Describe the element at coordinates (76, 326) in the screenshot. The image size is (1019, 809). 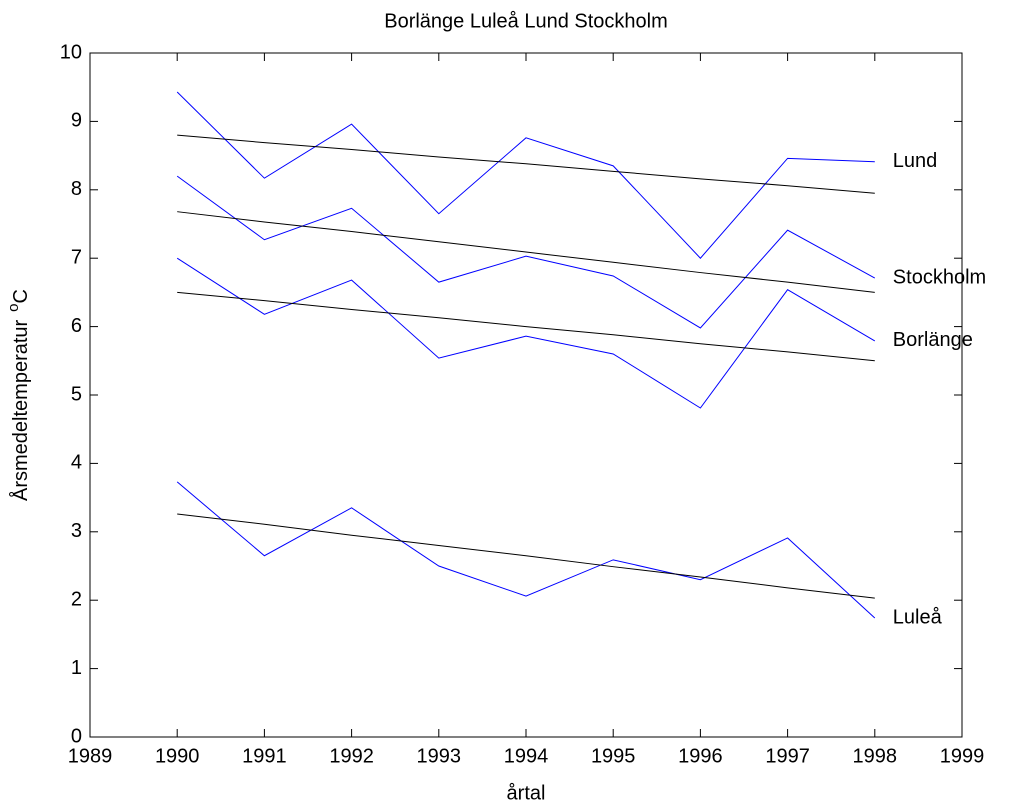
I see `y-tick-label: 6` at that location.